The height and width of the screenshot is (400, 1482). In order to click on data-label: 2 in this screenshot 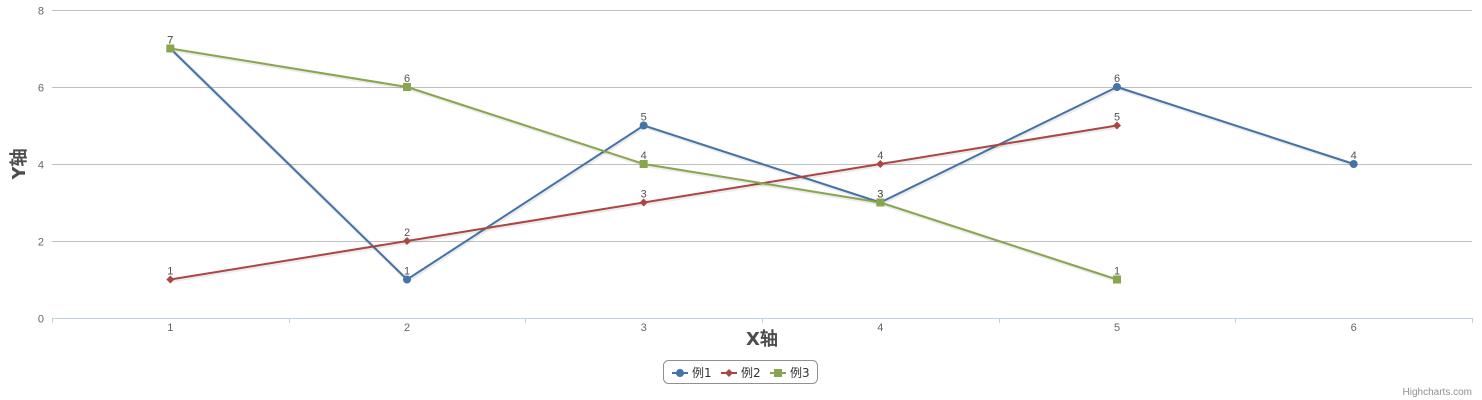, I will do `click(407, 233)`.